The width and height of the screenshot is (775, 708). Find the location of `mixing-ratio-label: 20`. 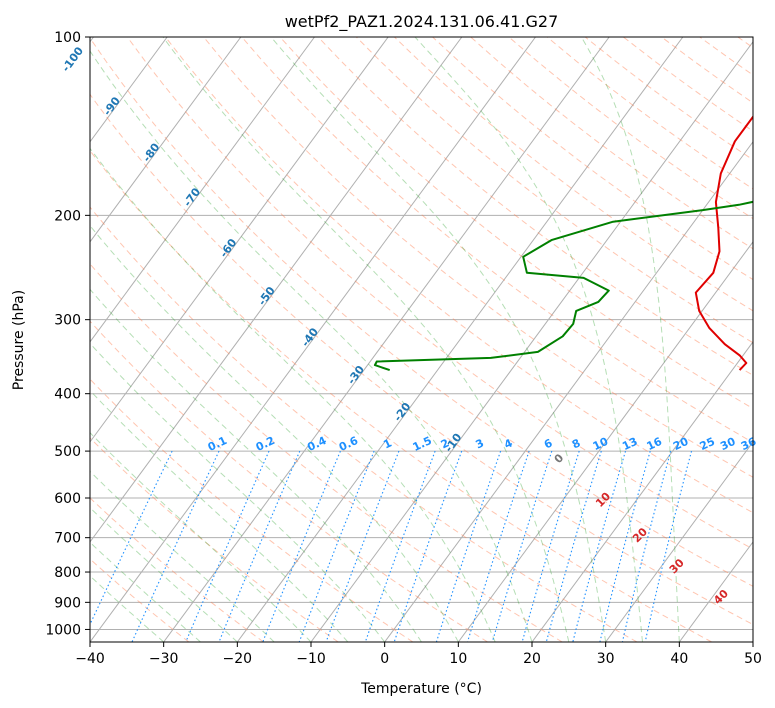

mixing-ratio-label: 20 is located at coordinates (681, 444).